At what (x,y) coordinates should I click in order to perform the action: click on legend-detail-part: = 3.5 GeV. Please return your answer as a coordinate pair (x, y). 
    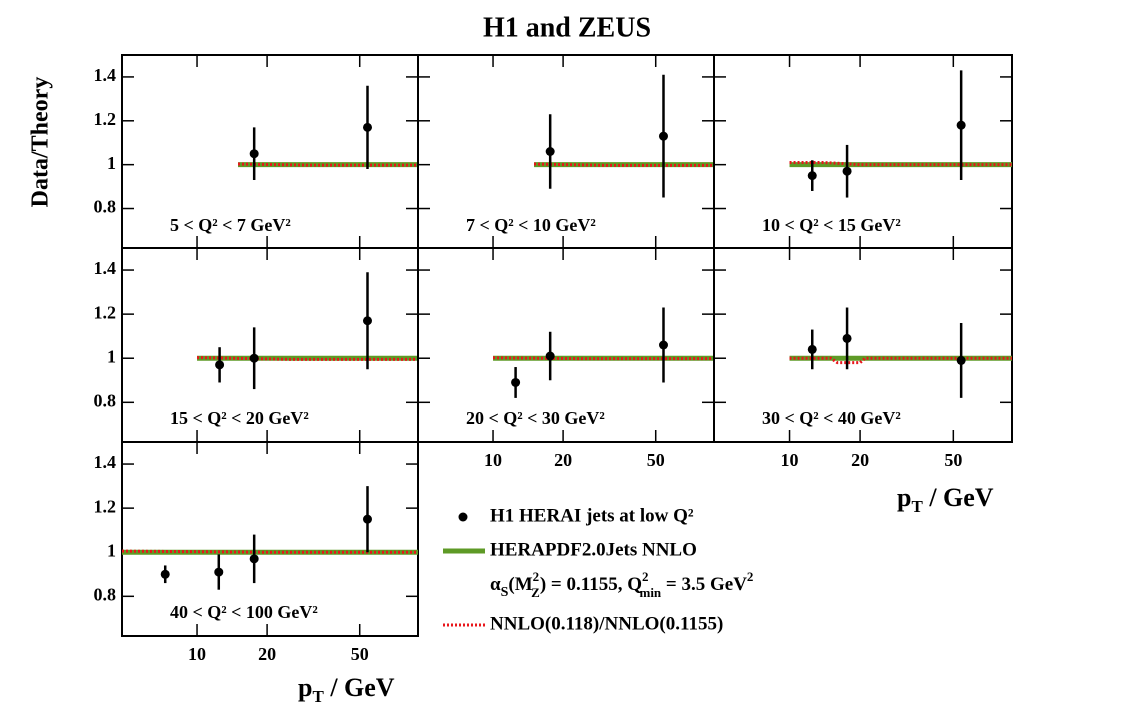
    Looking at the image, I should click on (704, 584).